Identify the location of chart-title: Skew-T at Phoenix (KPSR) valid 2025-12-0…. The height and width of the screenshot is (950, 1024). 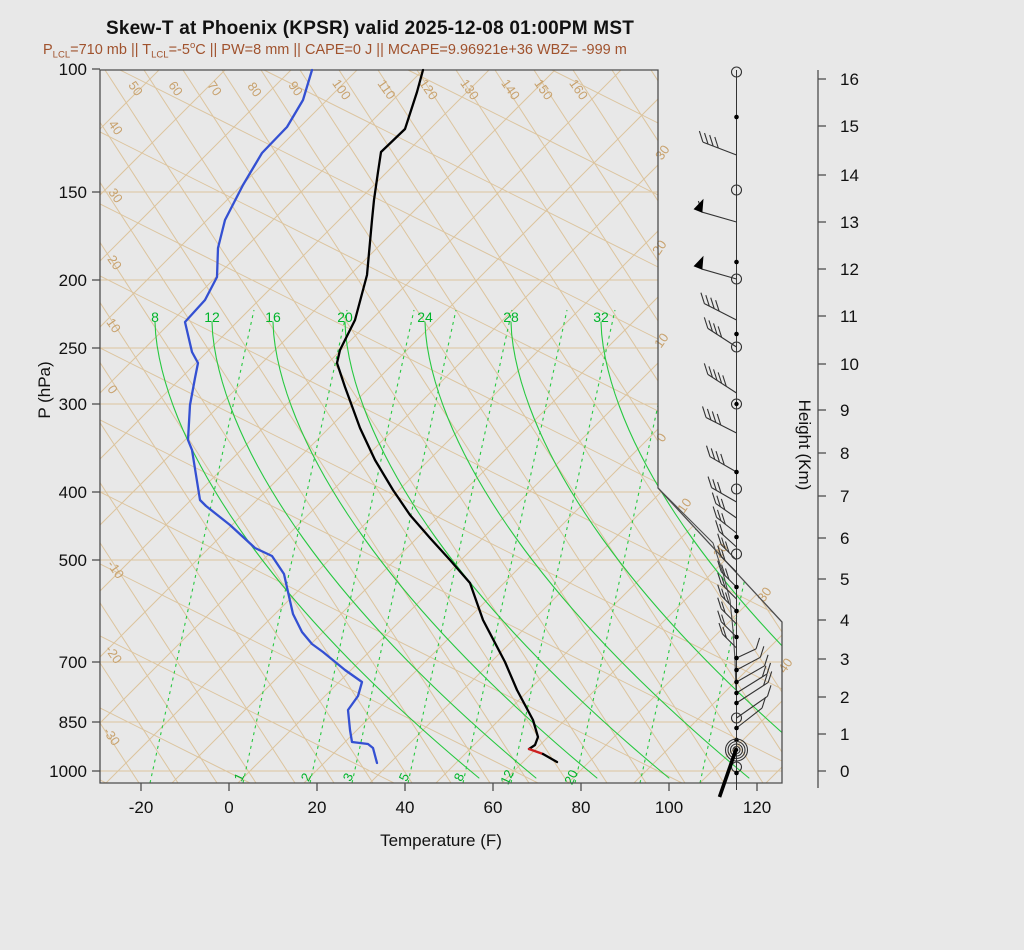
(370, 28).